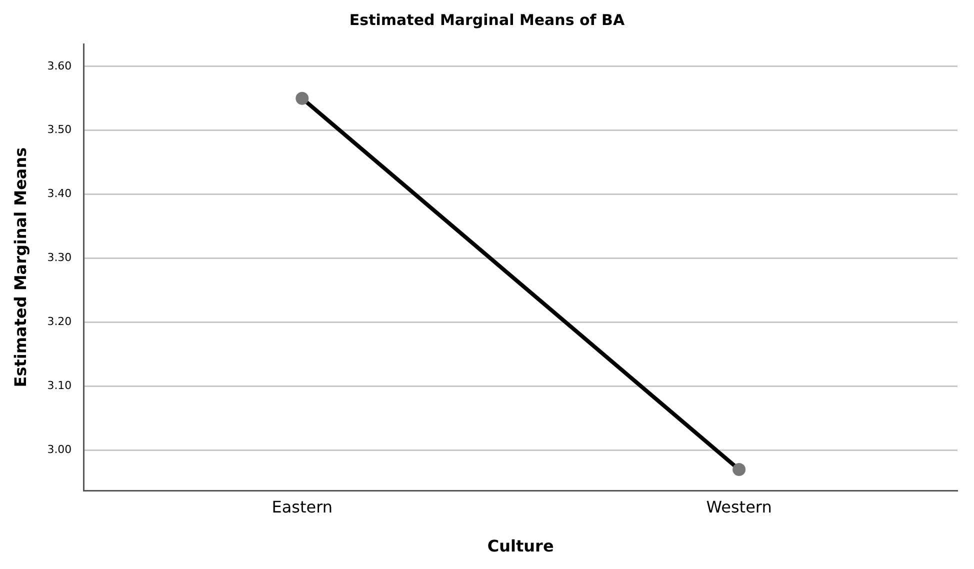  Describe the element at coordinates (59, 129) in the screenshot. I see `y-tick-label: 3.50` at that location.